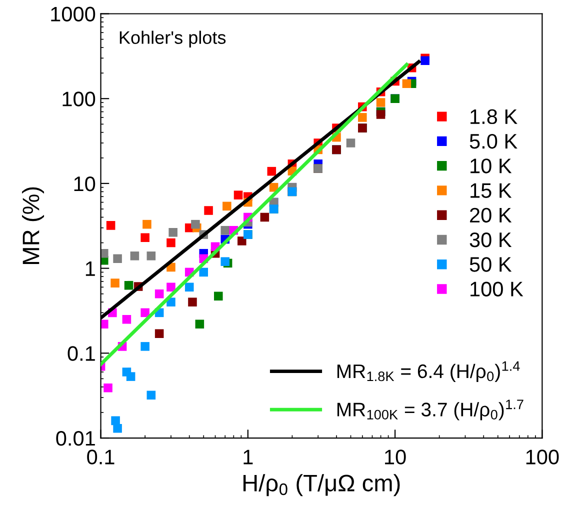 The width and height of the screenshot is (563, 529). Describe the element at coordinates (494, 141) in the screenshot. I see `legend-label: 5.0 K` at that location.